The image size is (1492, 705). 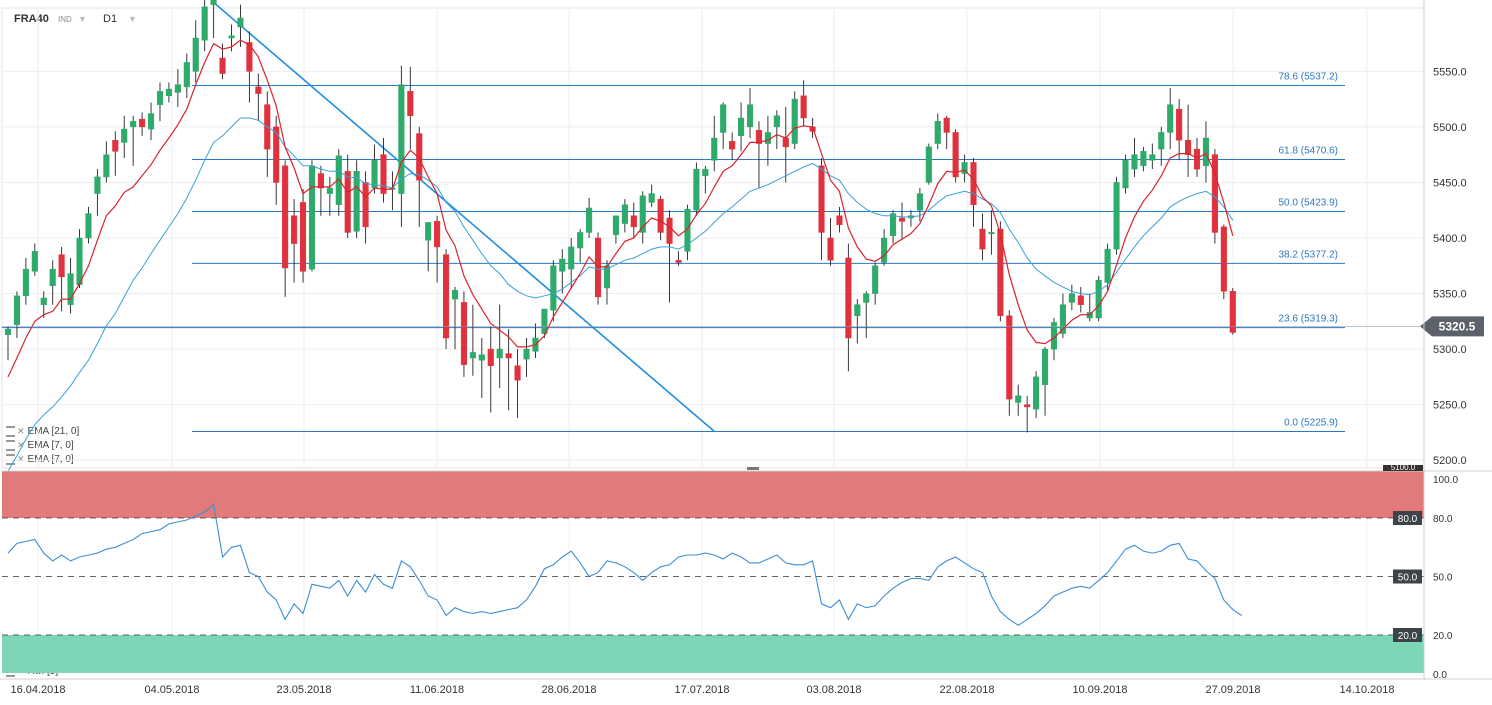 I want to click on indicator-ema-21: ✕ EMA [21, 0], so click(x=42, y=431).